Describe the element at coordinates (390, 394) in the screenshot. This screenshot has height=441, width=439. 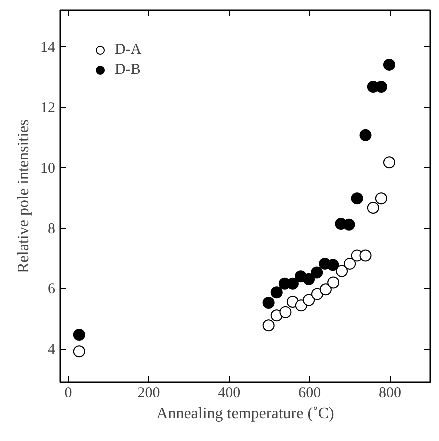
I see `x-tick-label: 800` at that location.